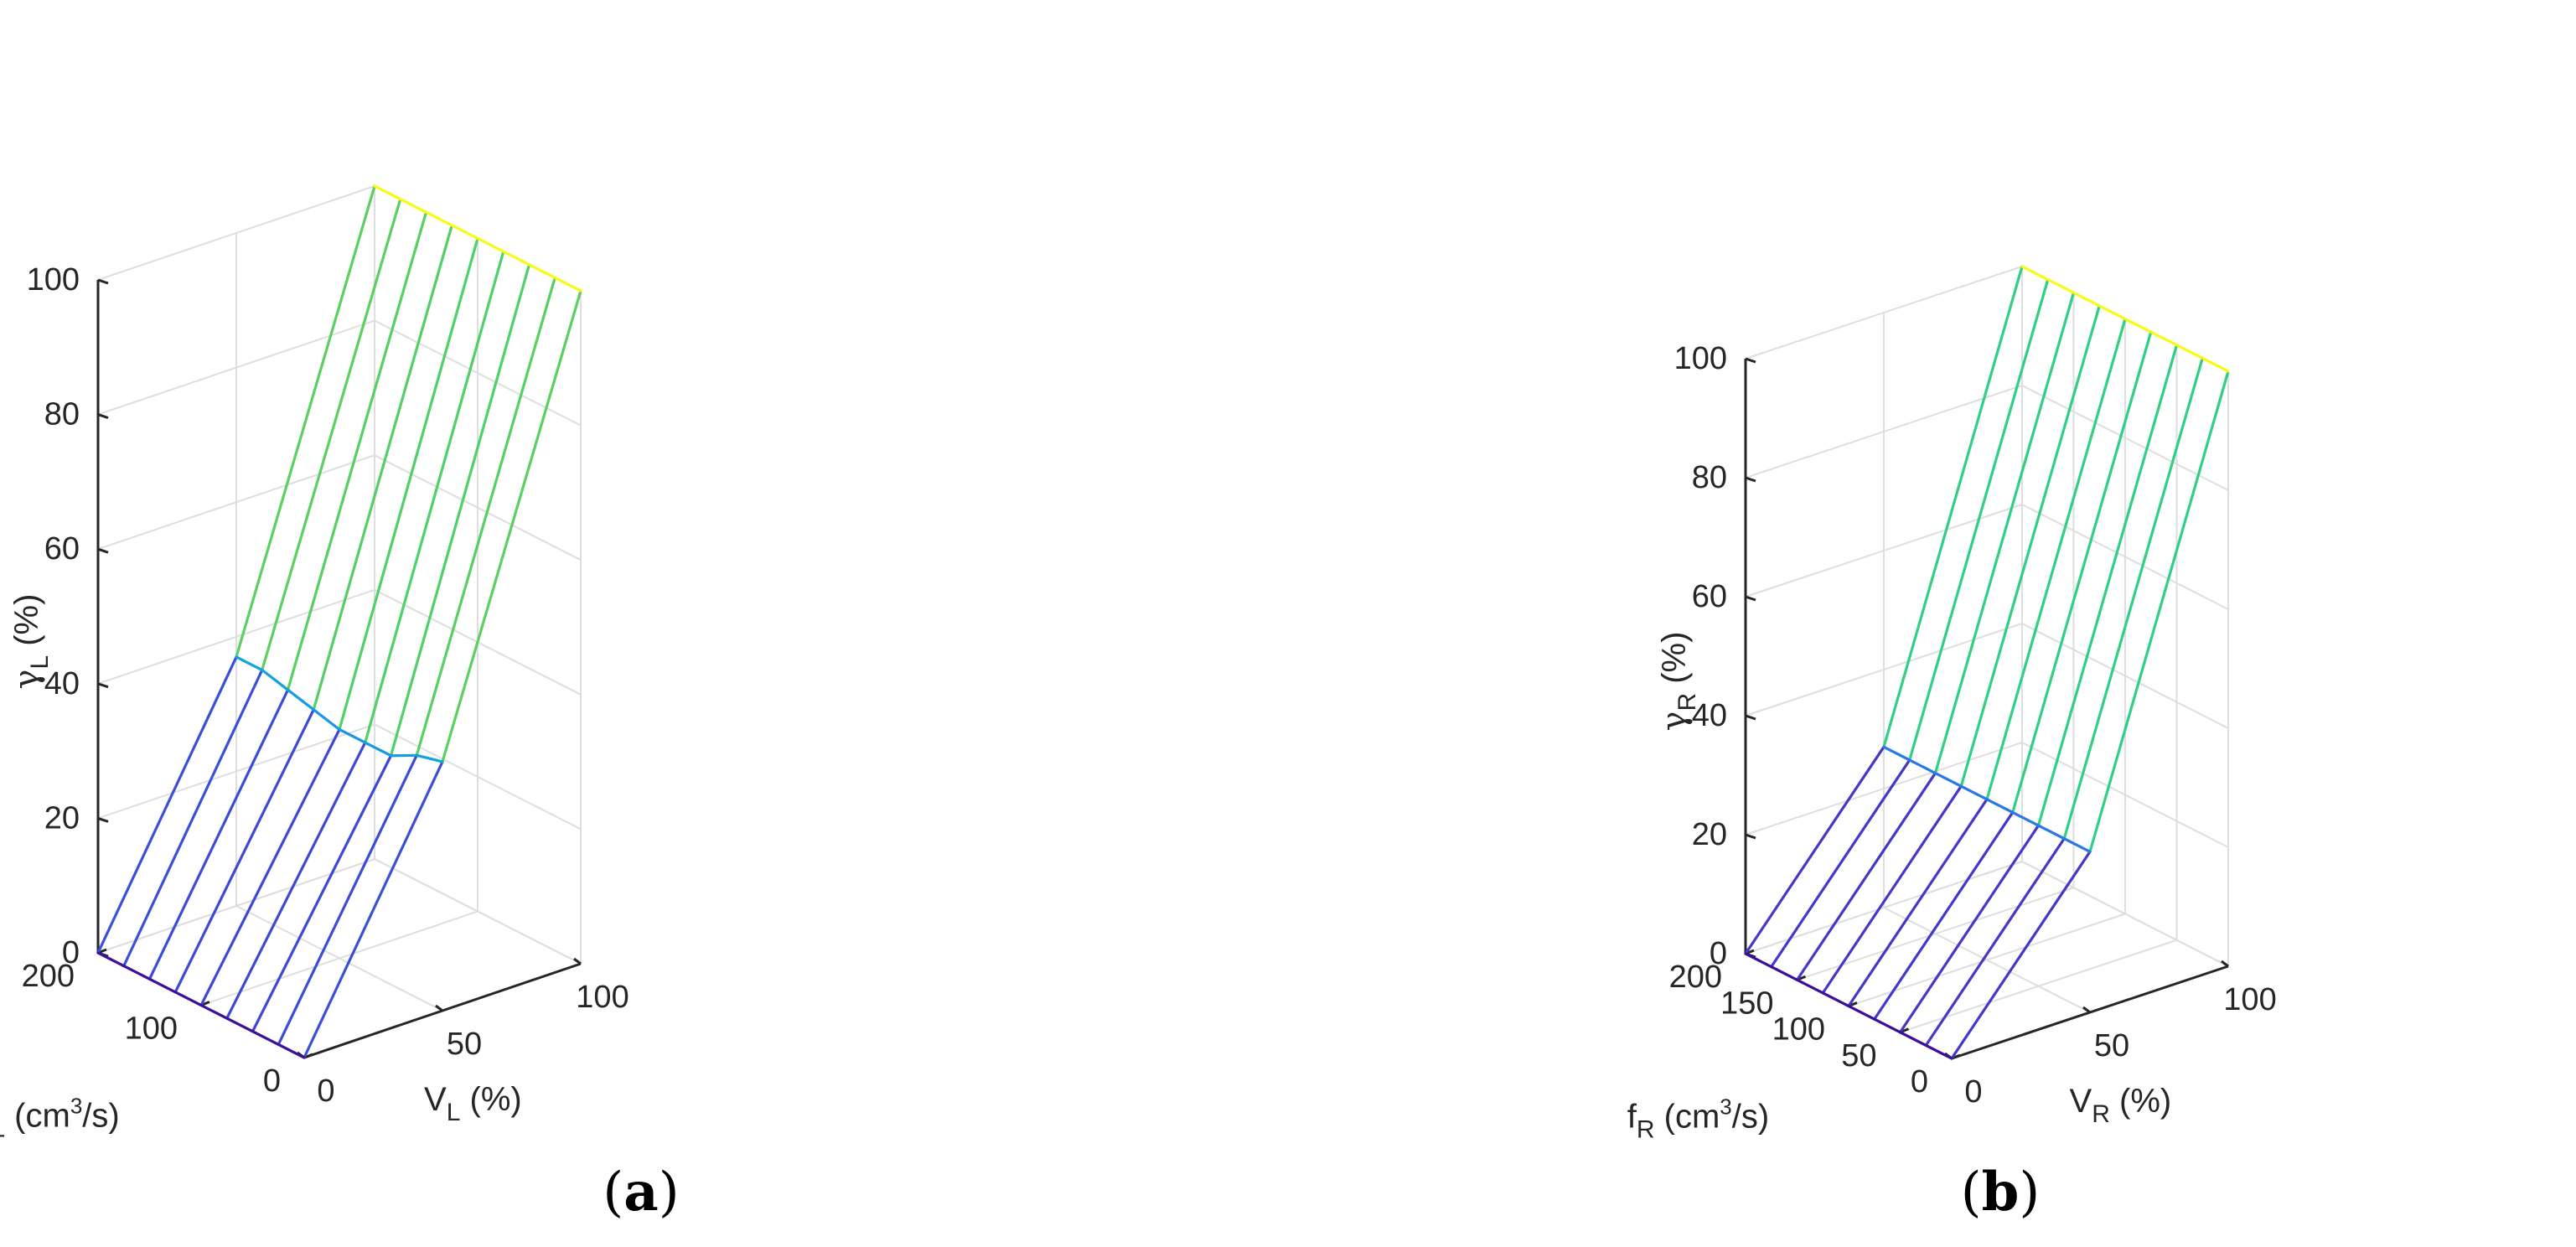 The width and height of the screenshot is (2576, 1247). What do you see at coordinates (62, 818) in the screenshot?
I see `z-tick-label: 20` at bounding box center [62, 818].